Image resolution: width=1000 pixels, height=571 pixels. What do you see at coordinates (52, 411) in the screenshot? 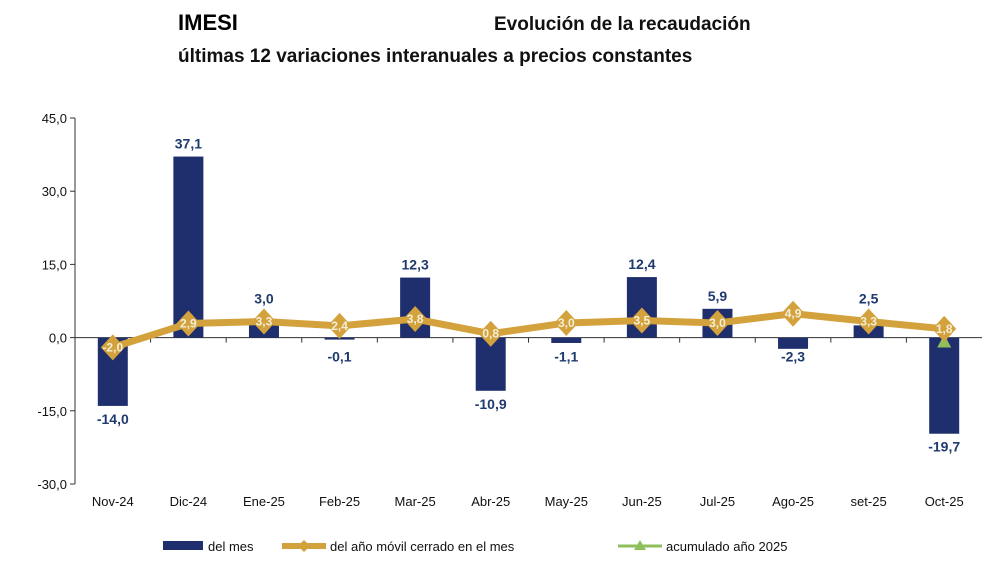
I see `y-tick-label: -15,0` at bounding box center [52, 411].